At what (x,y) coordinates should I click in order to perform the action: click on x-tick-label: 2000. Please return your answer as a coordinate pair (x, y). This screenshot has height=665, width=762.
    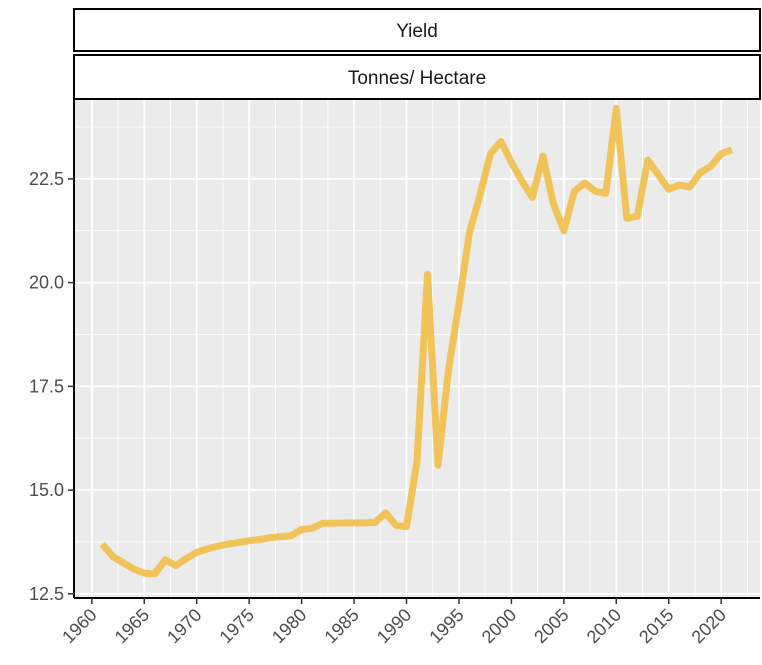
    Looking at the image, I should click on (499, 626).